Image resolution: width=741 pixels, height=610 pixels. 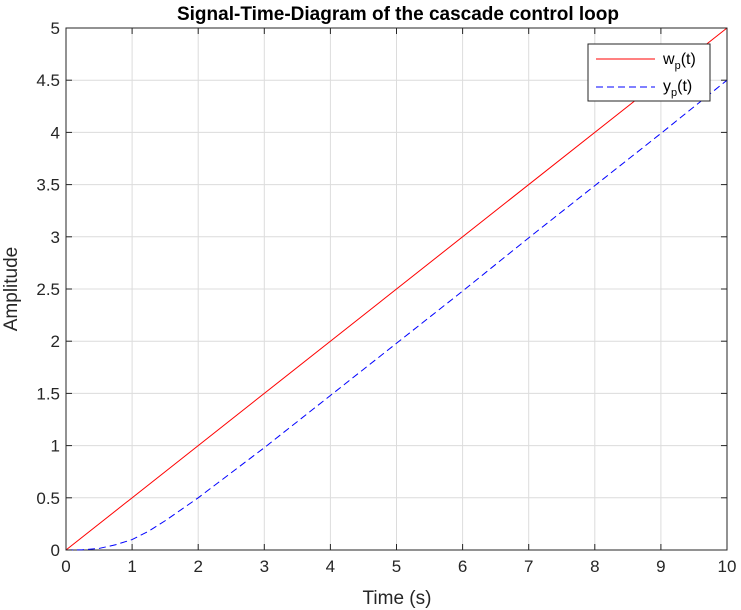 What do you see at coordinates (55, 446) in the screenshot?
I see `y-tick-label: 1` at bounding box center [55, 446].